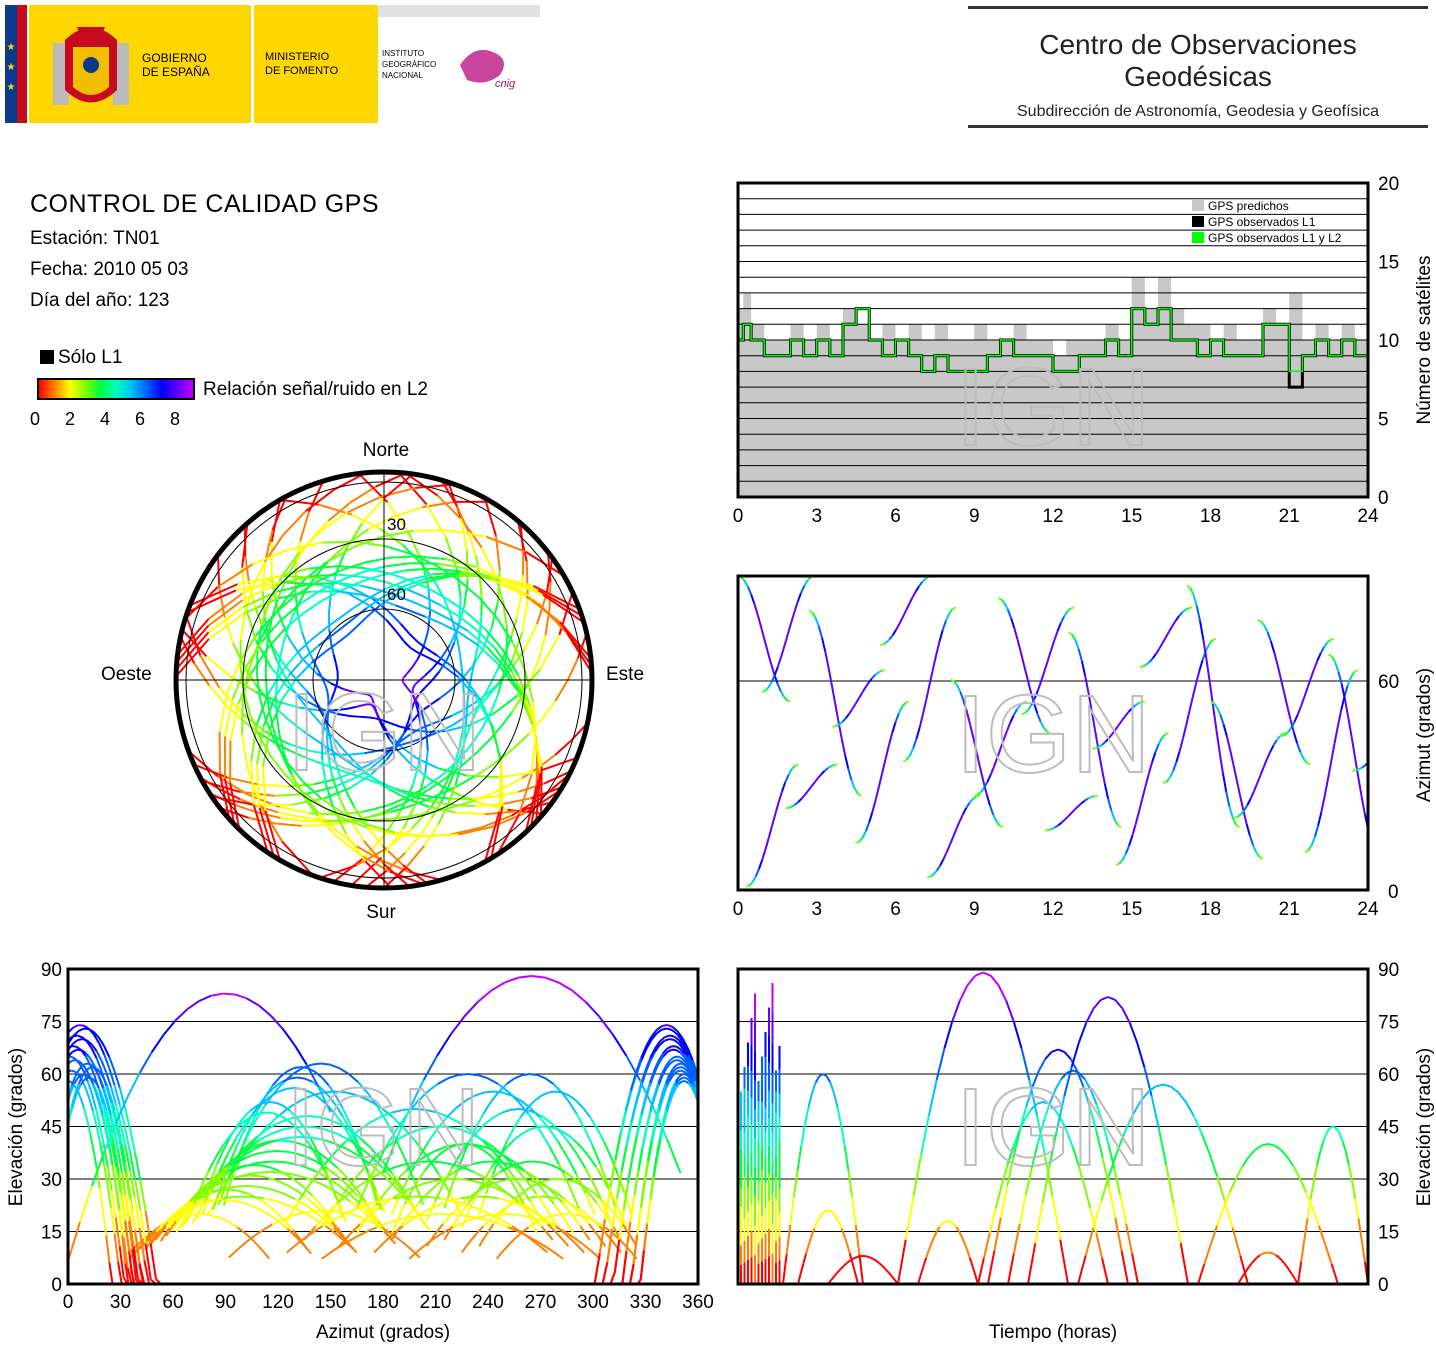  I want to click on elev-azimuth-ytick: 30, so click(51, 1180).